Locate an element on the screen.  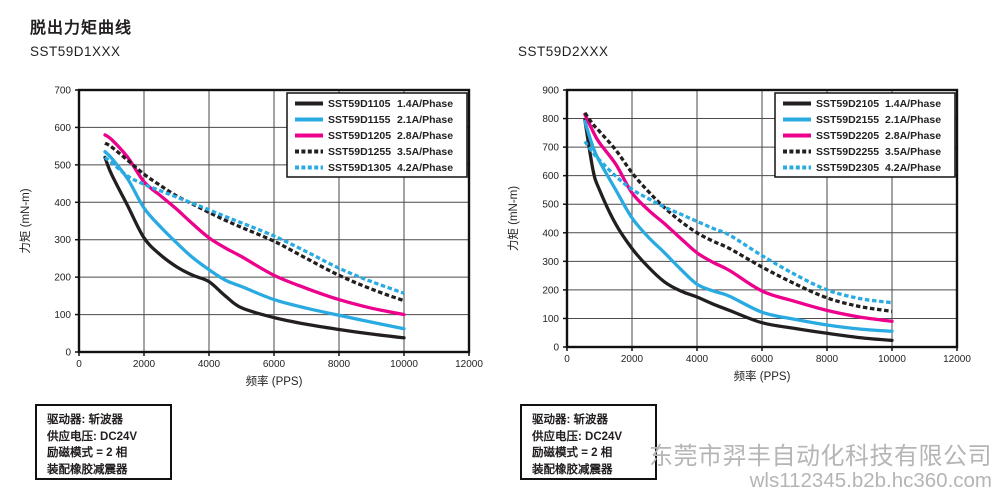
y-tick-label: 800 is located at coordinates (550, 119).